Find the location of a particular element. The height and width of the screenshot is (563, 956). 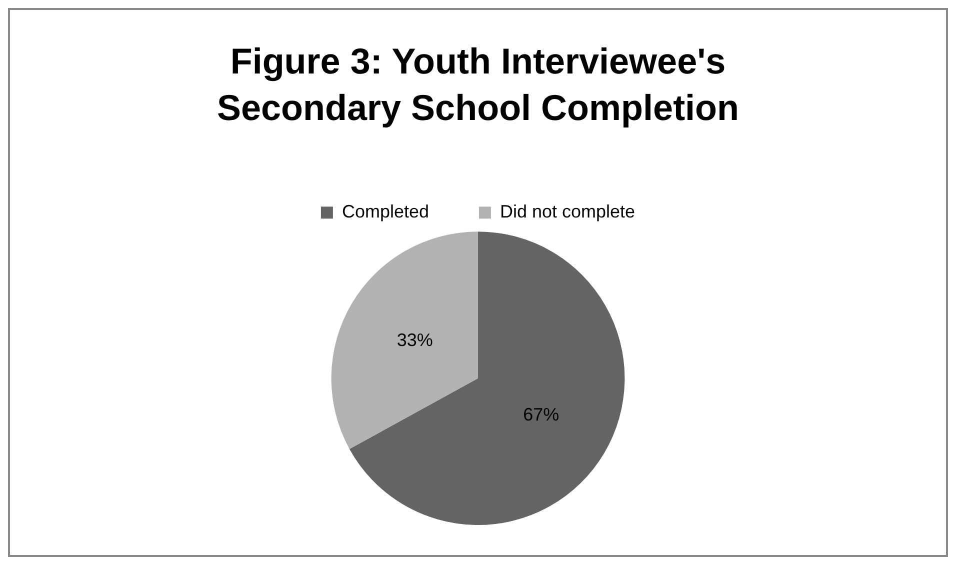

legend-label: Completed is located at coordinates (385, 212).